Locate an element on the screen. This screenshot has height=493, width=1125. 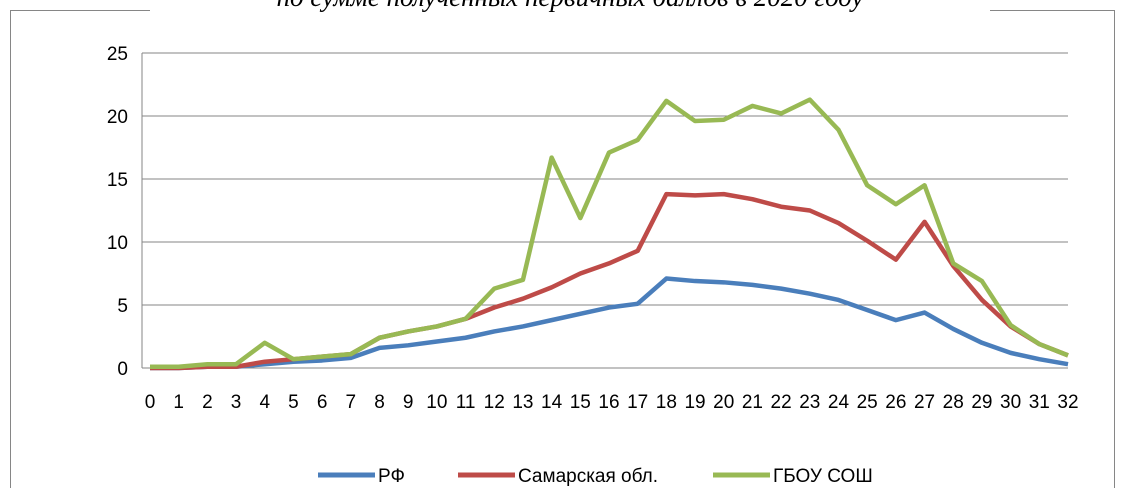
x-tick-label: 0 is located at coordinates (150, 402).